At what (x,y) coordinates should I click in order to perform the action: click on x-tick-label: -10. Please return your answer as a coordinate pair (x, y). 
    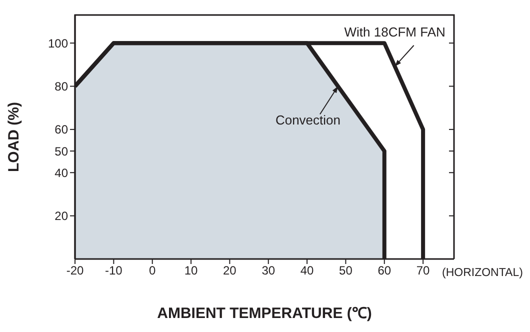
    Looking at the image, I should click on (114, 271).